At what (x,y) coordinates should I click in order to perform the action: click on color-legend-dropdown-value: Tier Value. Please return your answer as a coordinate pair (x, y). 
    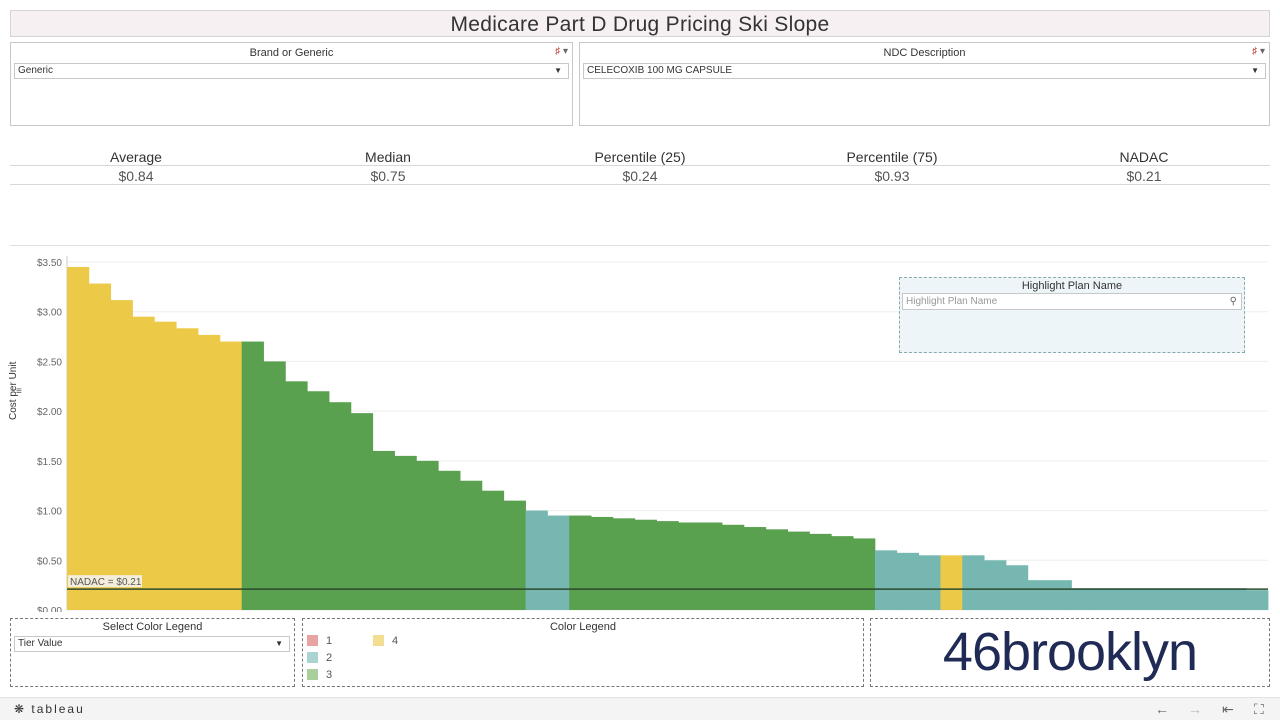
    Looking at the image, I should click on (40, 643).